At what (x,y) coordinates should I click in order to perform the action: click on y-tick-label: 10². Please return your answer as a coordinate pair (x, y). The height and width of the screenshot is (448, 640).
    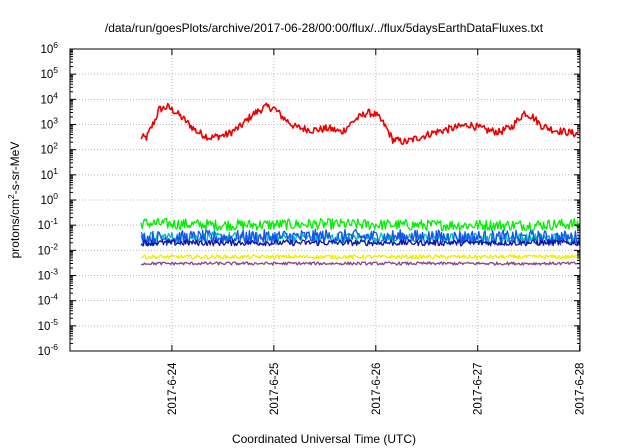
    Looking at the image, I should click on (49, 149).